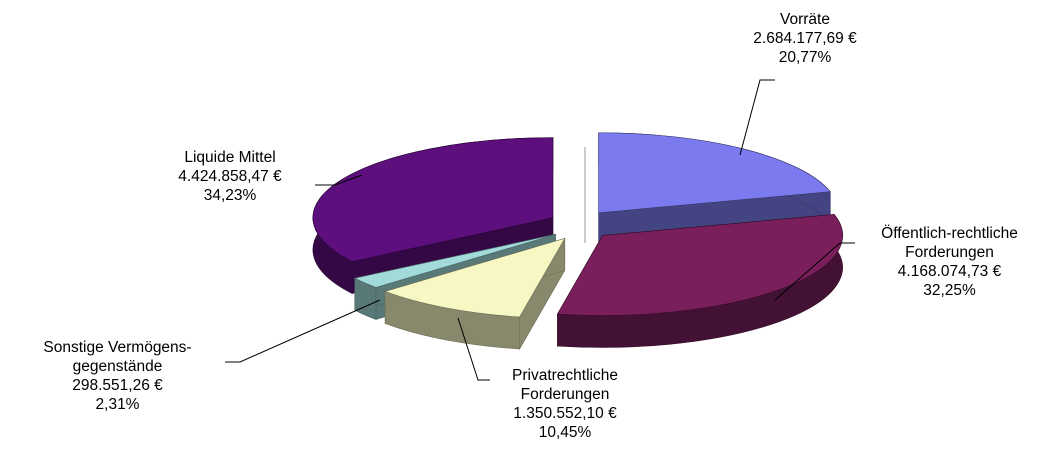 This screenshot has height=458, width=1047. I want to click on slice-label: Liquide Mittel 4.424.858,47 € 34,23%, so click(230, 176).